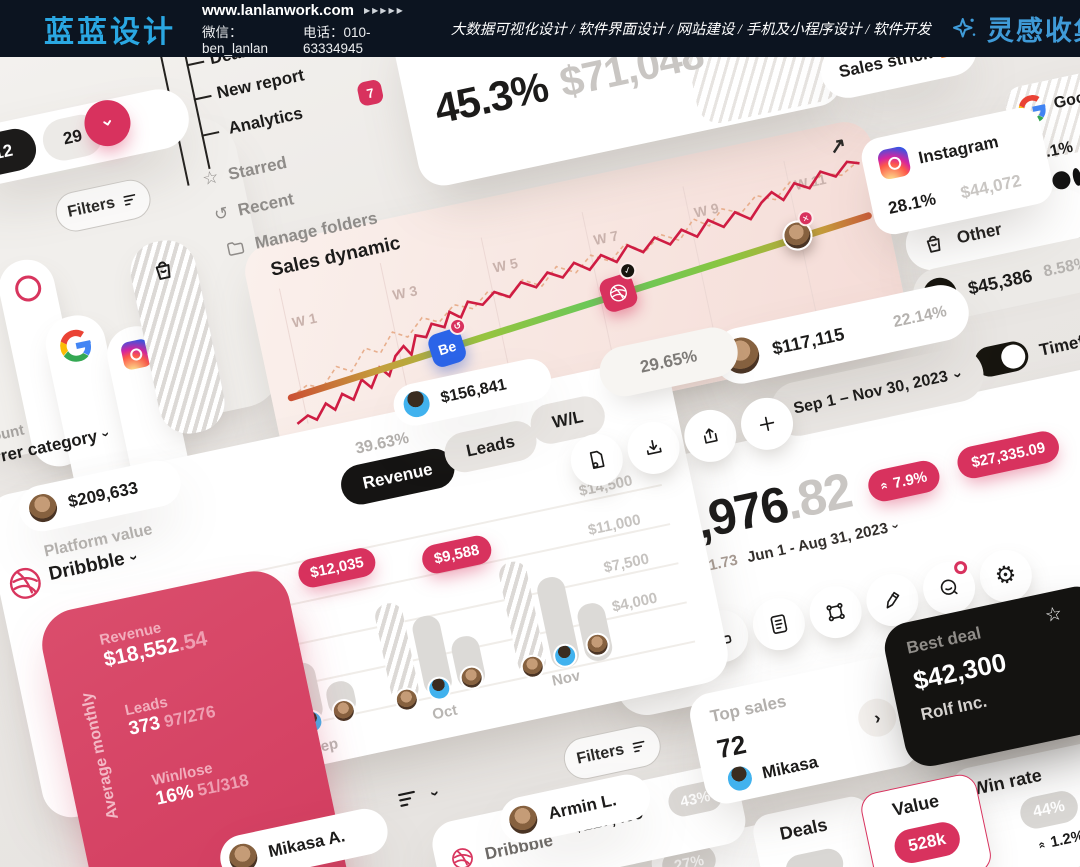 The width and height of the screenshot is (1080, 867). What do you see at coordinates (260, 84) in the screenshot?
I see `menu-item-new-report: New report` at bounding box center [260, 84].